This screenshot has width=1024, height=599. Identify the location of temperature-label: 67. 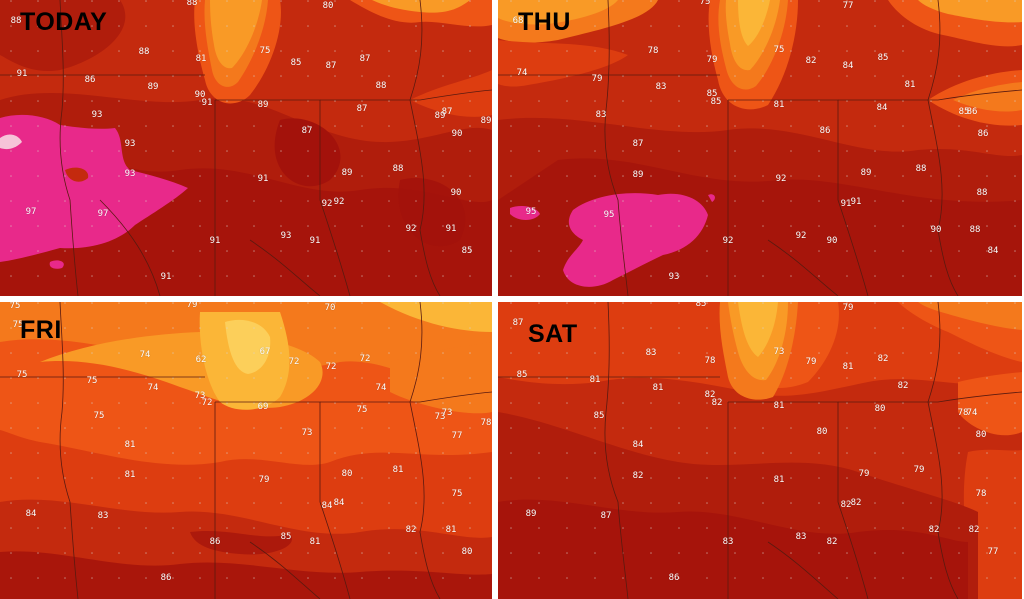
(265, 352).